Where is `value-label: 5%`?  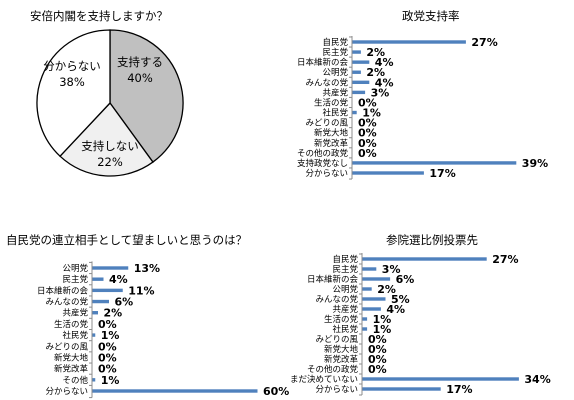
value-label: 5% is located at coordinates (400, 299).